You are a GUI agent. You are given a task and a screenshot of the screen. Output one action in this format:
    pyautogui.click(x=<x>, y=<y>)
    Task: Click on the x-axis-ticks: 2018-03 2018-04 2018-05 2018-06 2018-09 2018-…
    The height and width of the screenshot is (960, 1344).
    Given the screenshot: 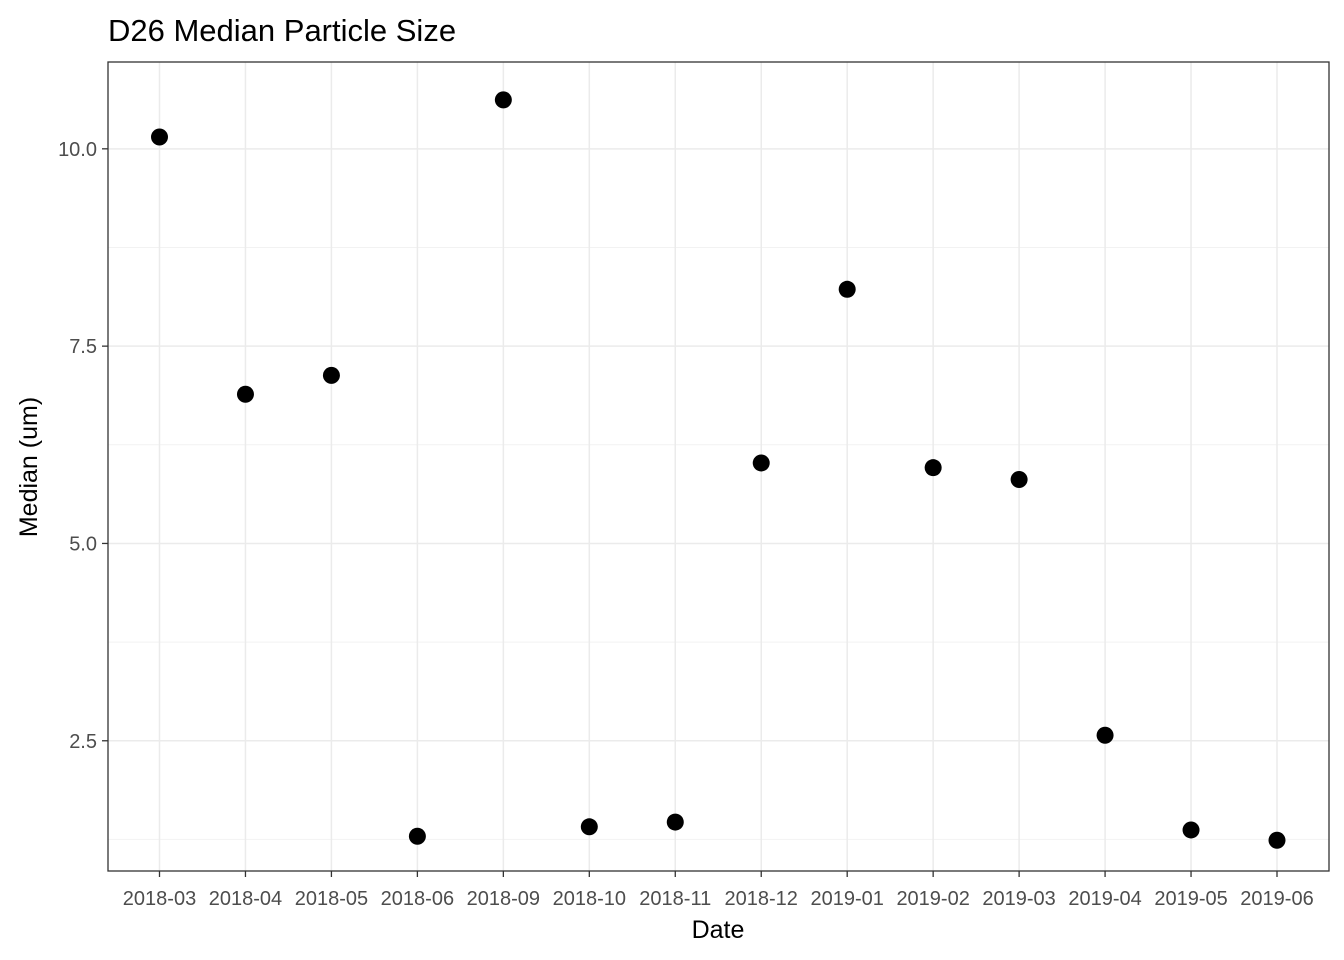 What is the action you would take?
    pyautogui.click(x=718, y=890)
    